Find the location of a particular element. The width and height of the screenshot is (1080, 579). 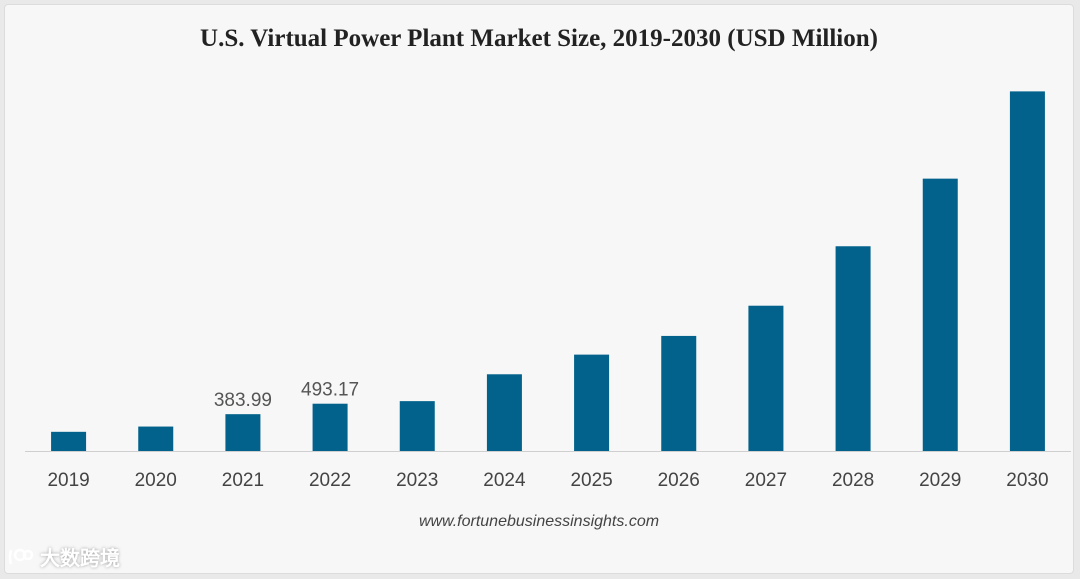

x-tick-label: 2029 is located at coordinates (940, 480).